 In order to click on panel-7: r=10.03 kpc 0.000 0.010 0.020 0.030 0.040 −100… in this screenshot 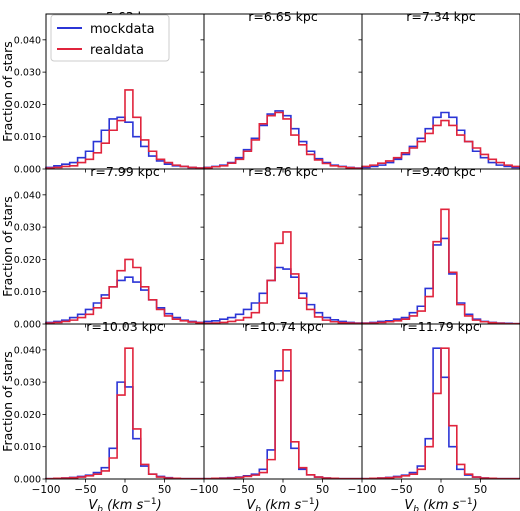, I will do `click(102, 415)`.